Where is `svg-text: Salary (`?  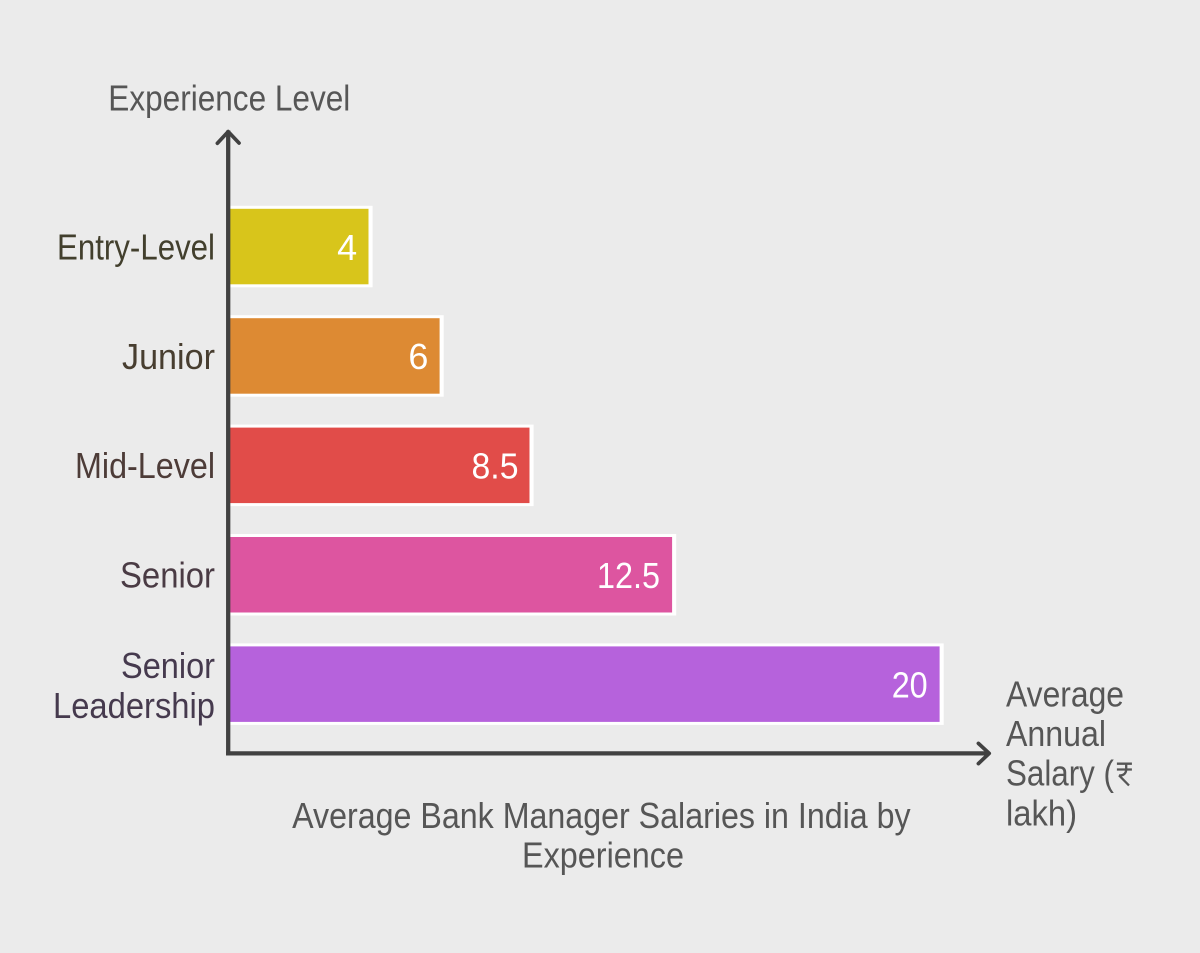
svg-text: Salary ( is located at coordinates (1060, 773).